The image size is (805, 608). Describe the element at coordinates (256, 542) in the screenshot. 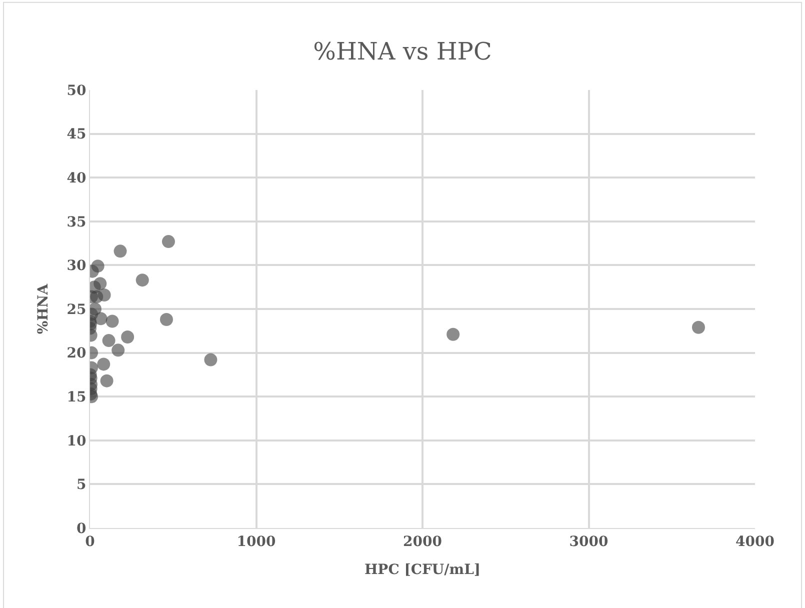

I see `x-tick-label: 1000` at that location.